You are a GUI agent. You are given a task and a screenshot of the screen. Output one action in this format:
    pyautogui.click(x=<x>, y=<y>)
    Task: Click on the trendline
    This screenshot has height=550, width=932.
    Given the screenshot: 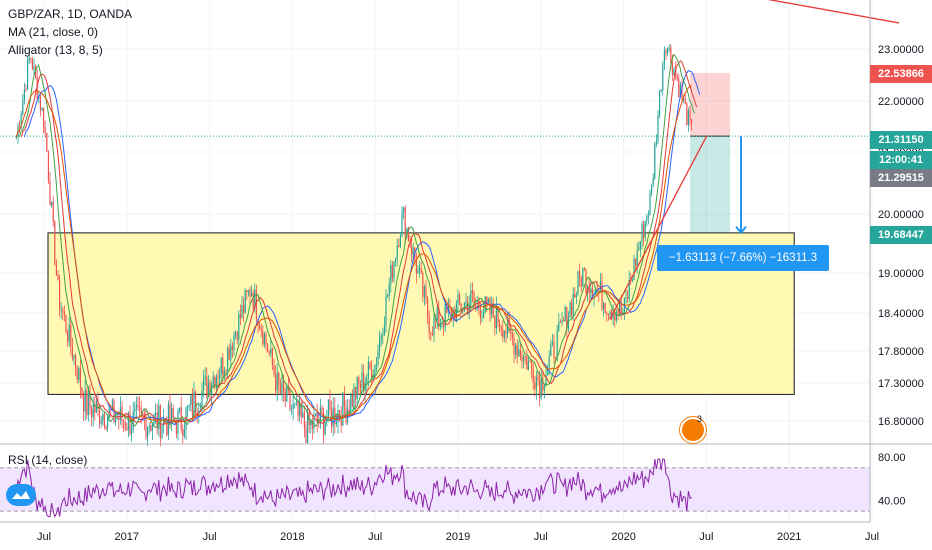 What is the action you would take?
    pyautogui.click(x=658, y=227)
    